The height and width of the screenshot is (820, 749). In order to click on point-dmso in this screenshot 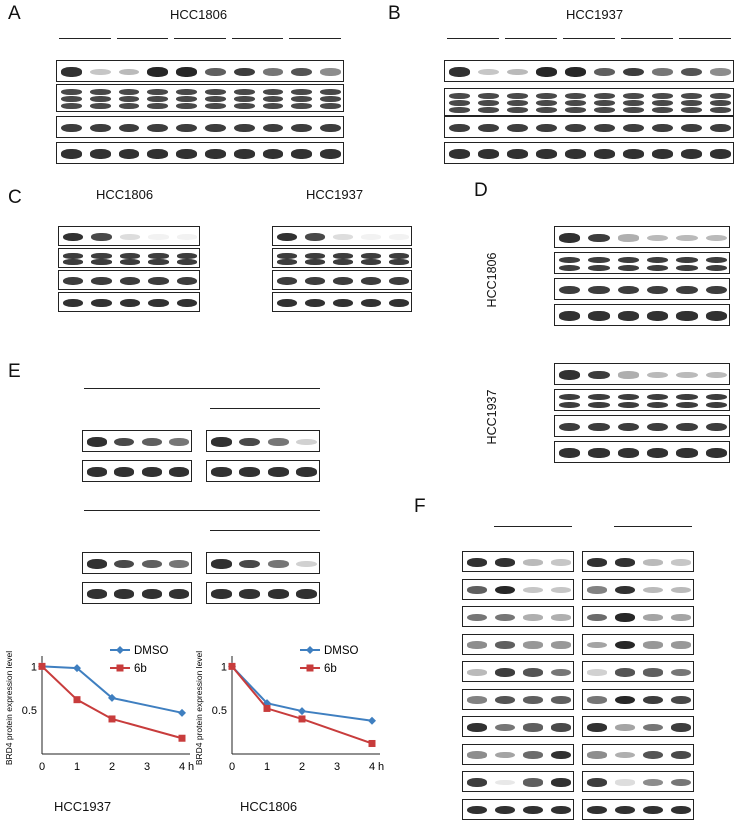, I will do `click(372, 720)`.